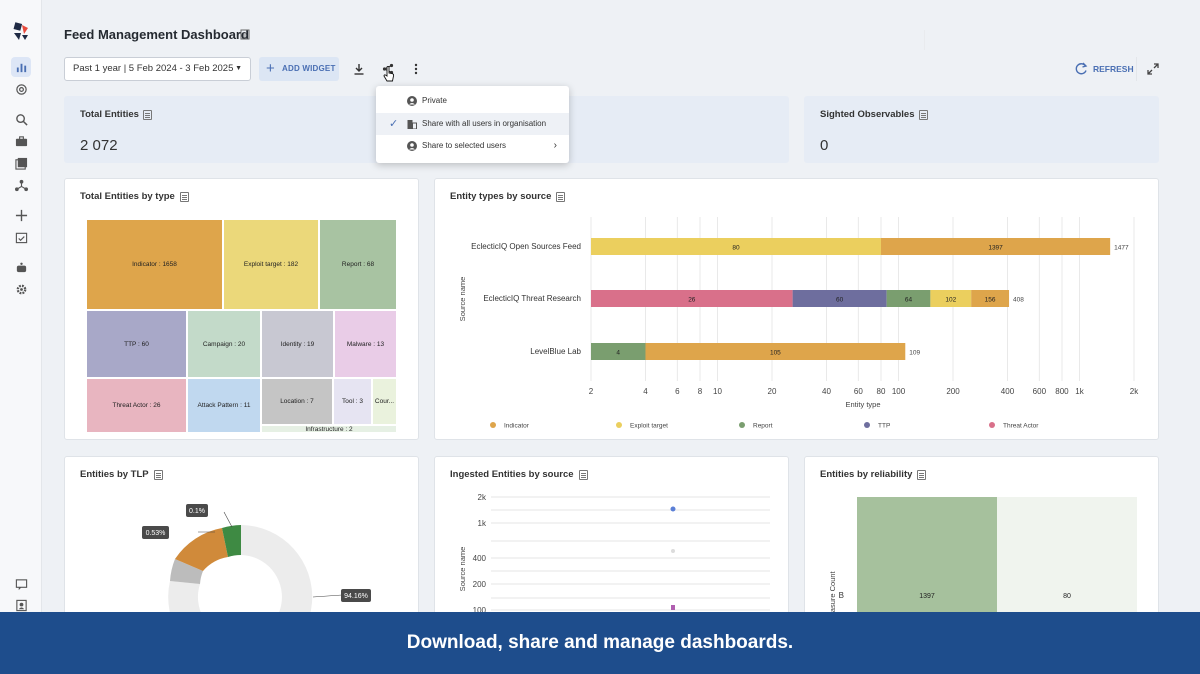  What do you see at coordinates (555, 145) in the screenshot?
I see `chevron-right-icon: ›` at bounding box center [555, 145].